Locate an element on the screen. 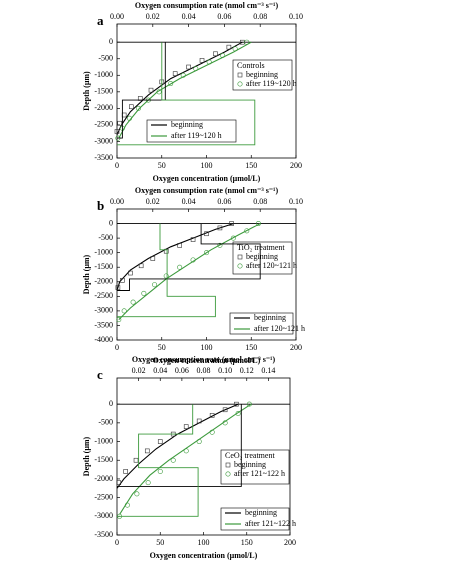 The width and height of the screenshot is (455, 563). y-tick-label: -2000 is located at coordinates (103, 478).